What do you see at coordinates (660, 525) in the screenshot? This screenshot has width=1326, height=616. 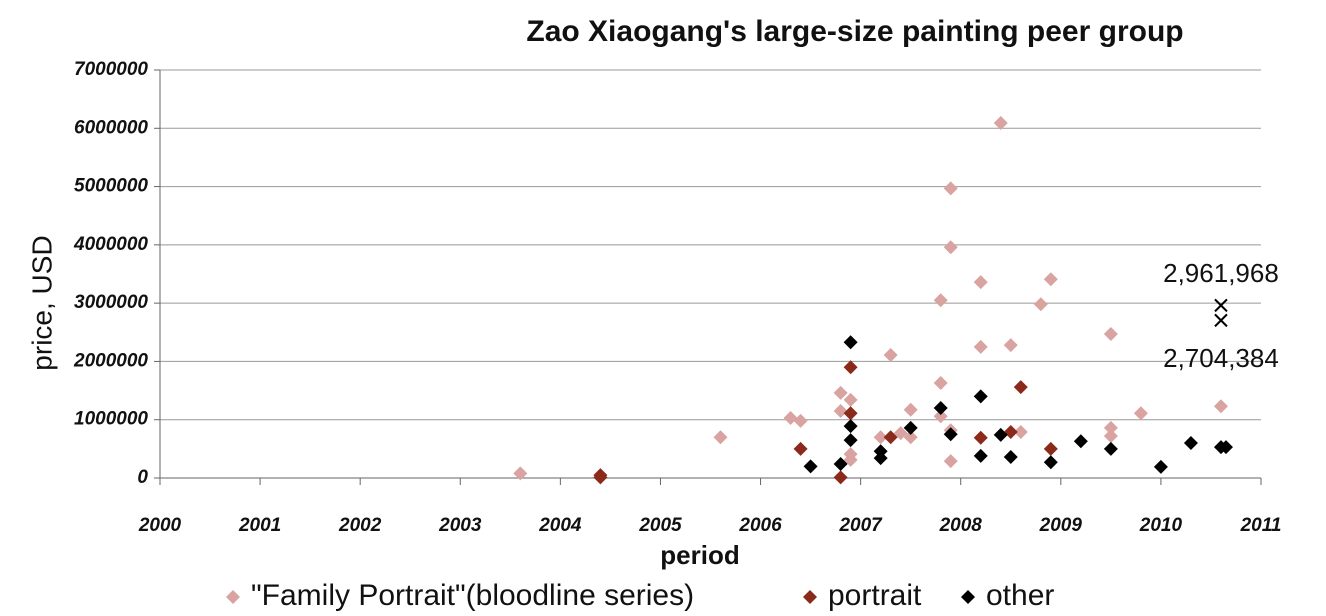 I see `x-tick-label: 2005` at bounding box center [660, 525].